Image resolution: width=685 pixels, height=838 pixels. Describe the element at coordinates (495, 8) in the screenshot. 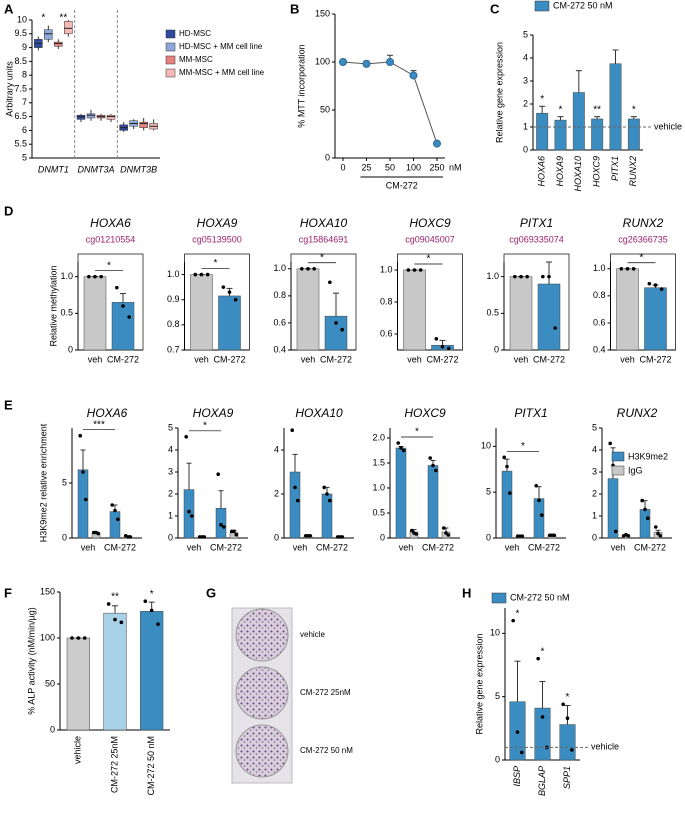

I see `panel-letter: C` at that location.